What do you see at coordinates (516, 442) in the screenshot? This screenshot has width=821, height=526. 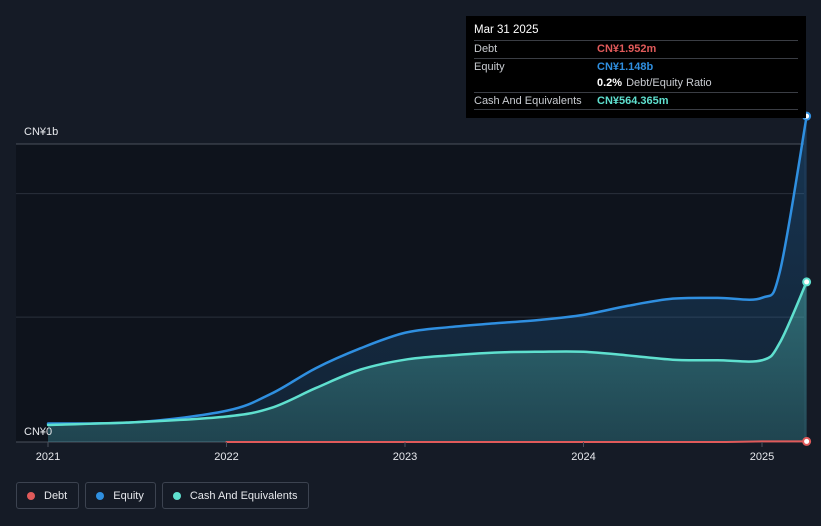 I see `debt-line` at bounding box center [516, 442].